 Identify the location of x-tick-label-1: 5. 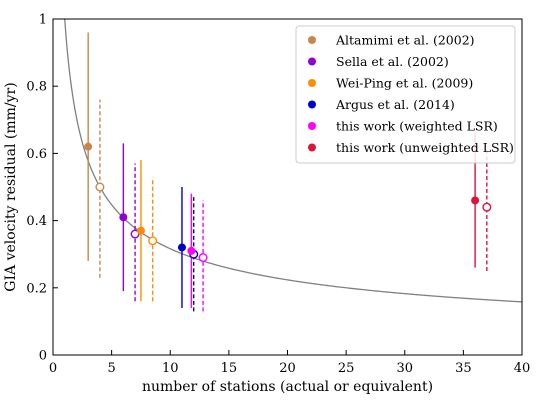
(111, 368).